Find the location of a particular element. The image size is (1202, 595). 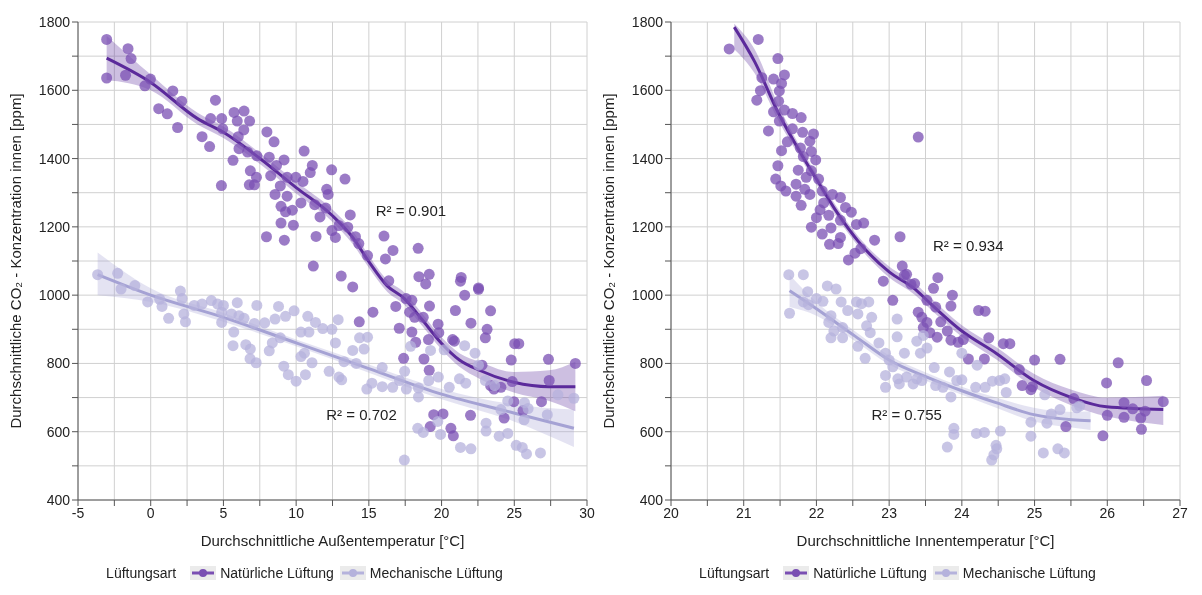

x-axis-title: Durchschnittliche Außentemperatur [°C] is located at coordinates (332, 540).